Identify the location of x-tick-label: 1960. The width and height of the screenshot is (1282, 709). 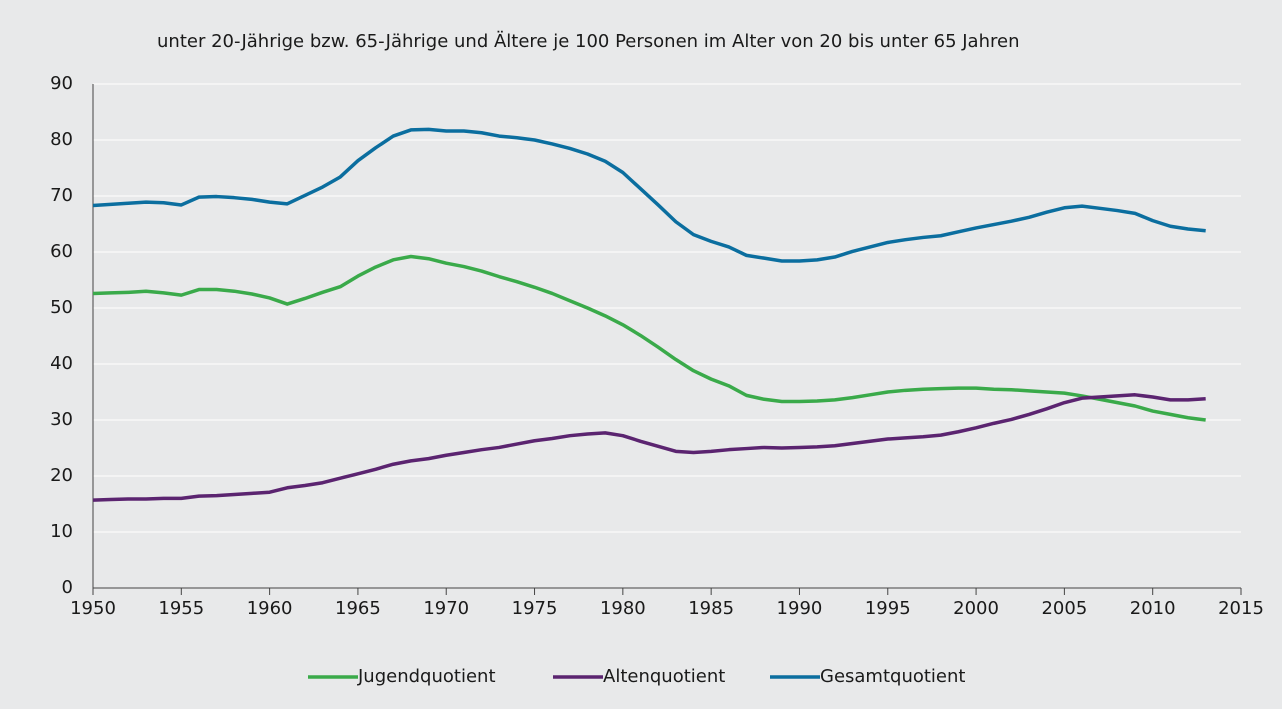
(270, 608).